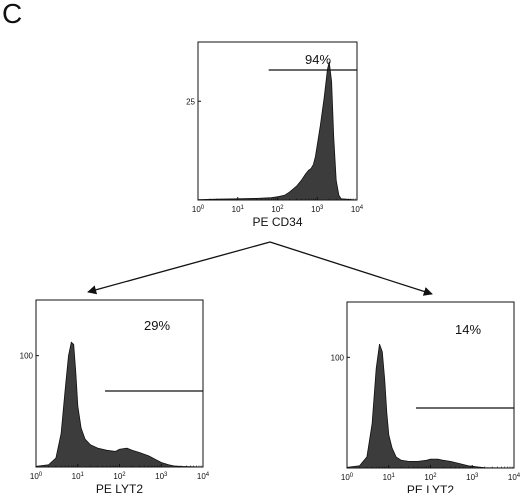  I want to click on gate-percentage-label: 14%, so click(468, 329).